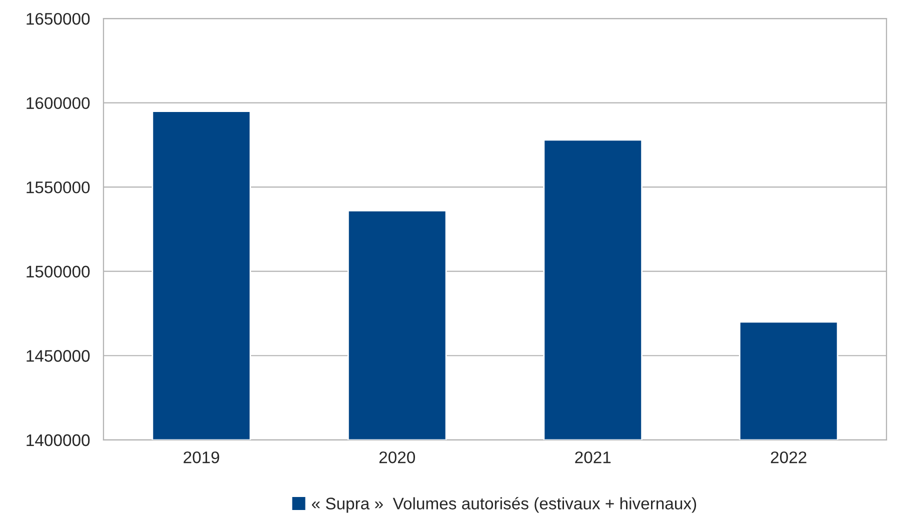 Image resolution: width=900 pixels, height=530 pixels. What do you see at coordinates (58, 187) in the screenshot?
I see `y-tick-label: 1550000` at bounding box center [58, 187].